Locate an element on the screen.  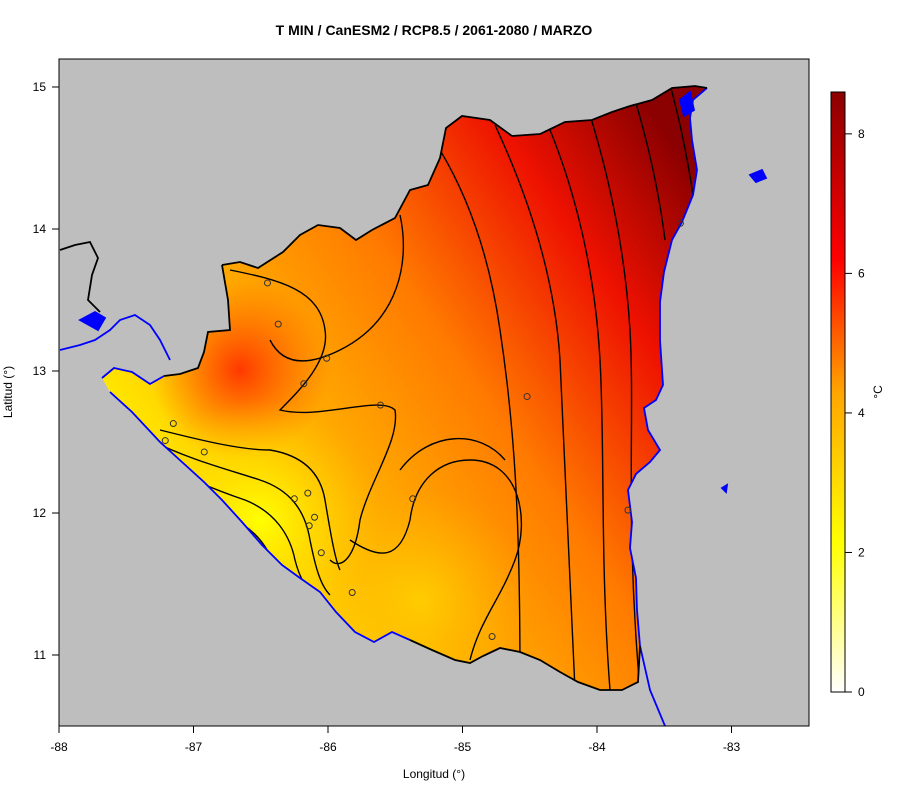
colorbar-tick-label: 4 is located at coordinates (861, 413).